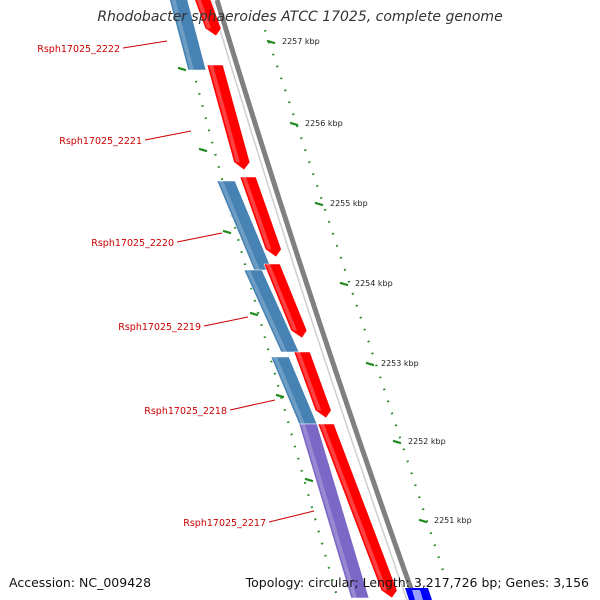 This screenshot has width=600, height=600. What do you see at coordinates (400, 363) in the screenshot?
I see `scale-label-5: 2253 kbp` at bounding box center [400, 363].